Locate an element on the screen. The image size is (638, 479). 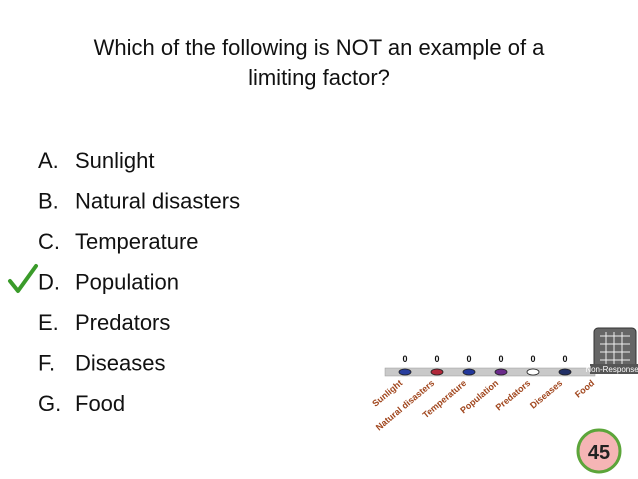
category-label: Predators is located at coordinates (513, 395).